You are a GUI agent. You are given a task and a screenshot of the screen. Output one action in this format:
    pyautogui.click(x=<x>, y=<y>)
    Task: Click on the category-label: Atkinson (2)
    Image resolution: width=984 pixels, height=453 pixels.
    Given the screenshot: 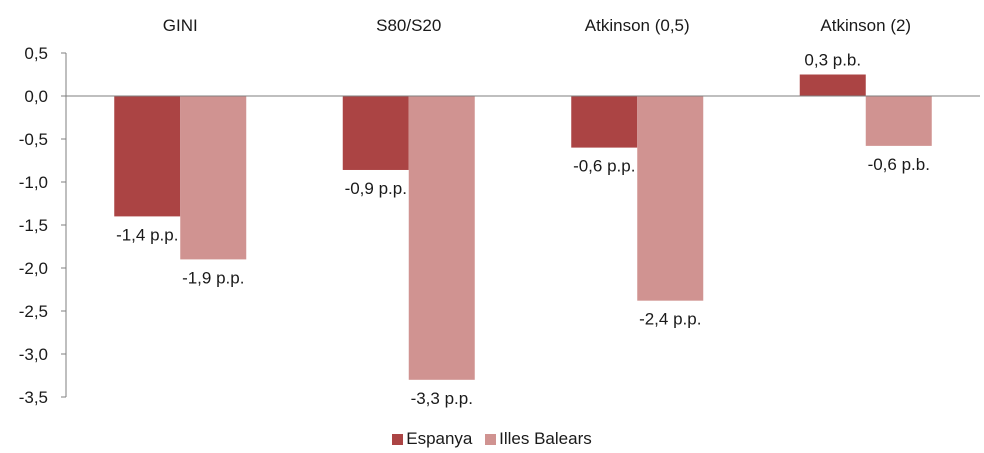 What is the action you would take?
    pyautogui.click(x=865, y=25)
    